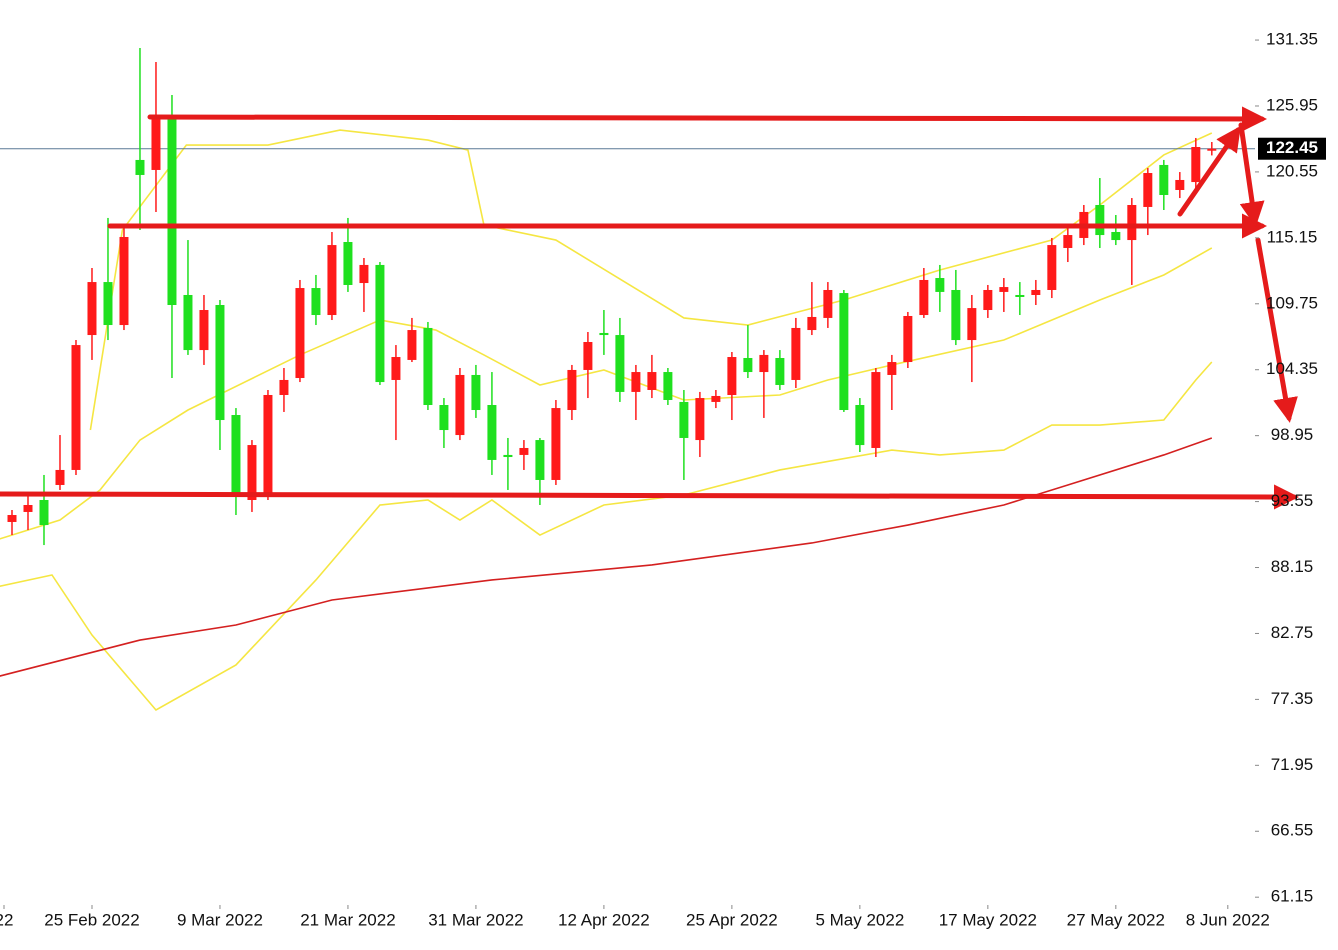  Describe the element at coordinates (475, 919) in the screenshot. I see `x-tick-label: 31 Mar 2022` at that location.